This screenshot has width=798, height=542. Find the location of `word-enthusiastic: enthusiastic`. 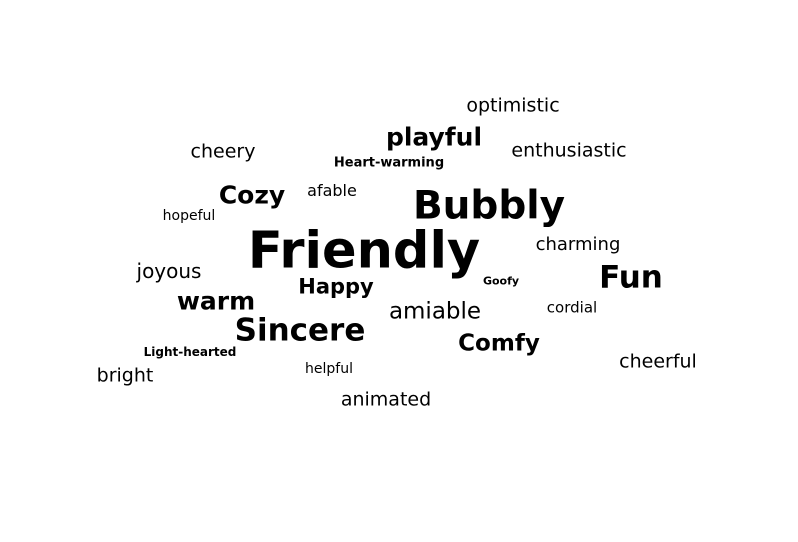

word-enthusiastic: enthusiastic is located at coordinates (569, 150).